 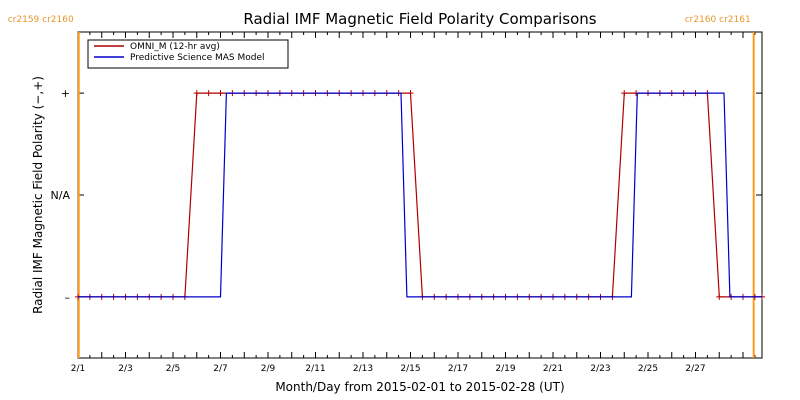 What do you see at coordinates (363, 369) in the screenshot?
I see `x-tick-label: 2/13` at bounding box center [363, 369].